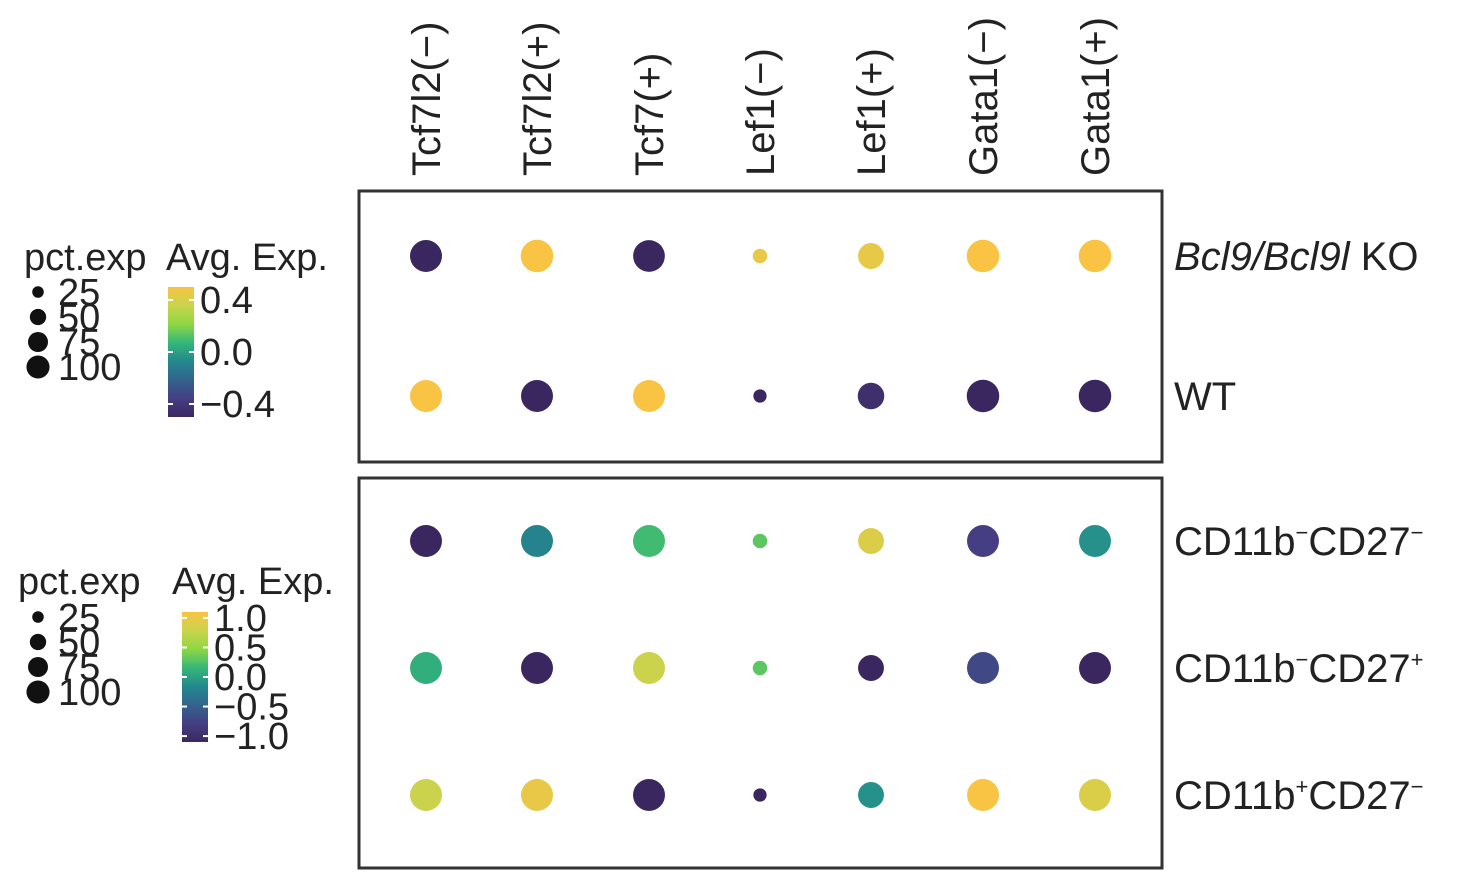 This screenshot has width=1482, height=895. Describe the element at coordinates (240, 648) in the screenshot. I see `colorbar-tick-label: 0.5` at that location.